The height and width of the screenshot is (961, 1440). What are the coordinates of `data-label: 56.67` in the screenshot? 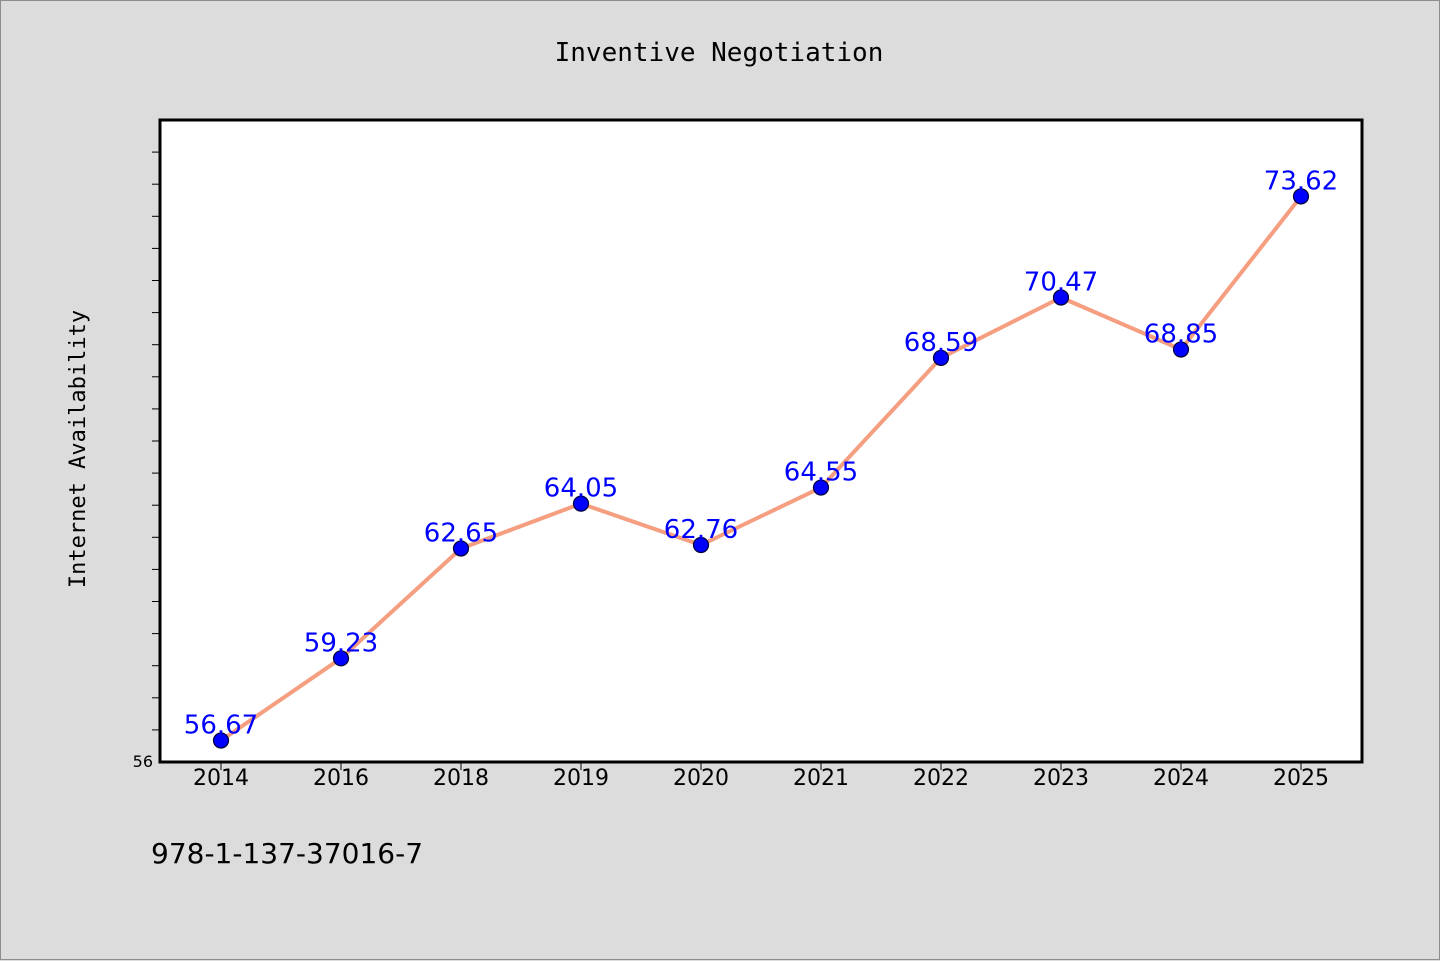 It's located at (221, 725).